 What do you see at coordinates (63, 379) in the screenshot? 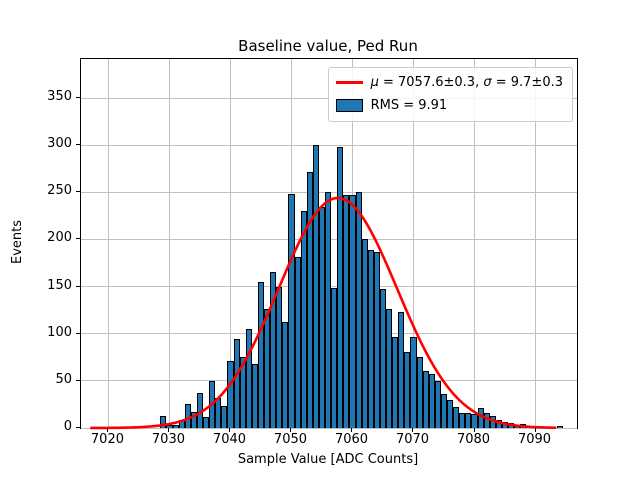
I see `y-tick-label: 50` at bounding box center [63, 379].